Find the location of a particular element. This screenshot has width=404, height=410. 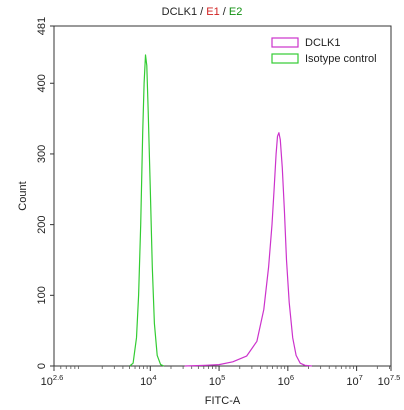

x-tick-label: 102.6 is located at coordinates (52, 380).